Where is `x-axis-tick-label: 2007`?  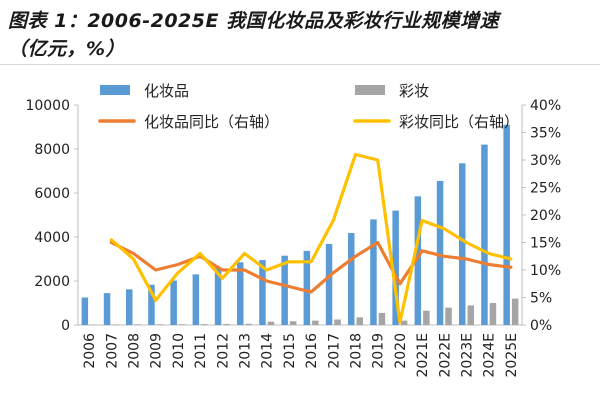 x-axis-tick-label: 2007 is located at coordinates (112, 351).